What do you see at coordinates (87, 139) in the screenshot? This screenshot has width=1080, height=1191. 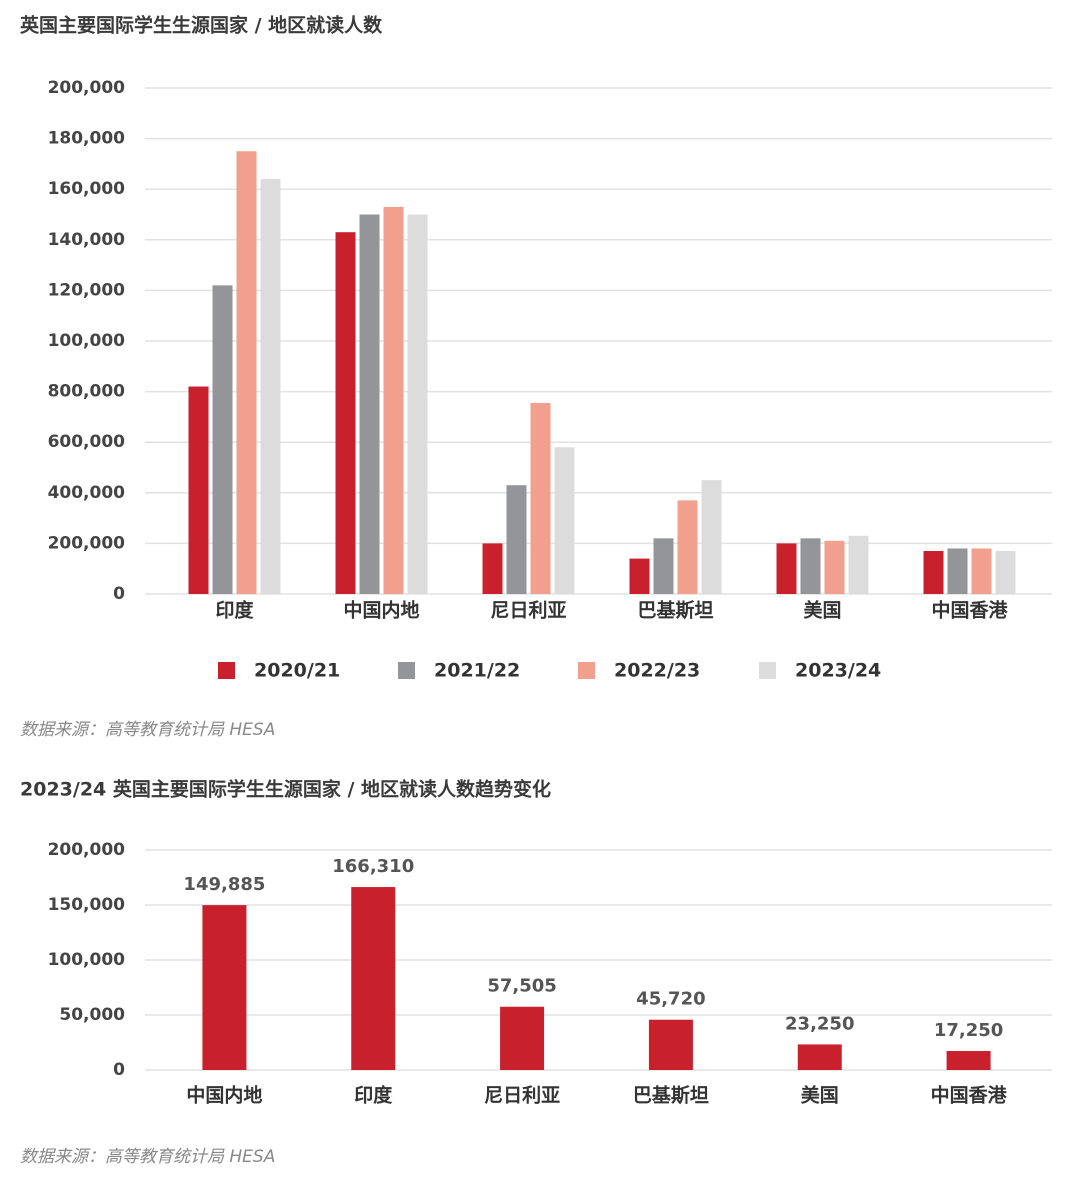 I see `y-tick-label: 180,000` at bounding box center [87, 139].